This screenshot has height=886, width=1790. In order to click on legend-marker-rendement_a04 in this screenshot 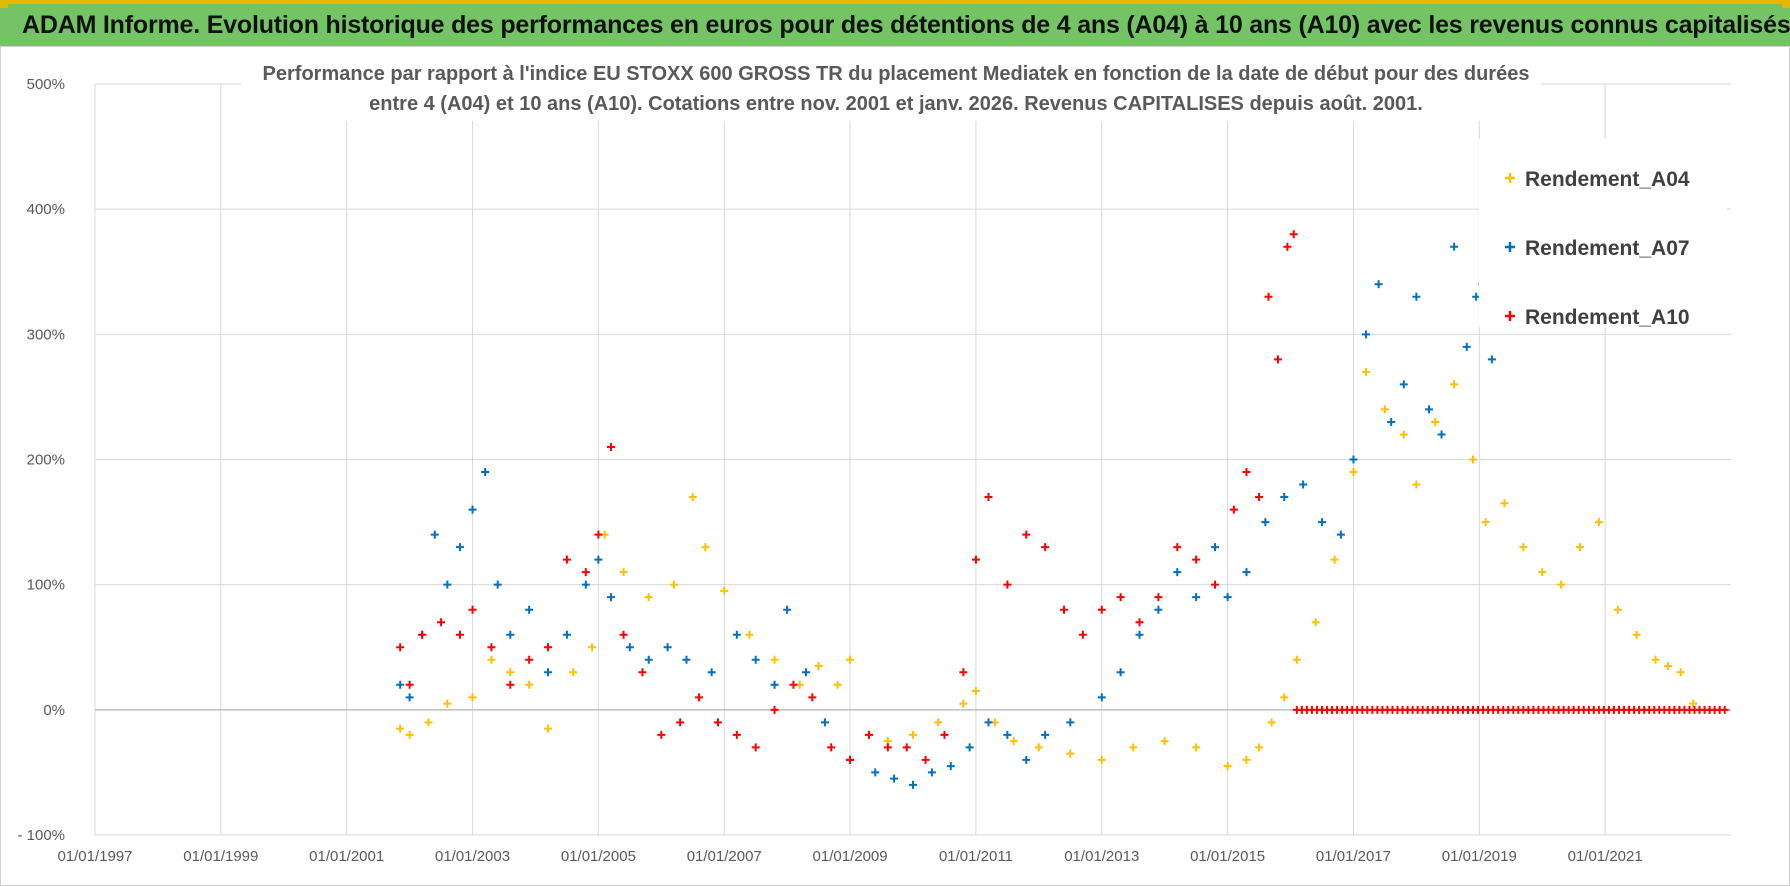, I will do `click(1510, 178)`.